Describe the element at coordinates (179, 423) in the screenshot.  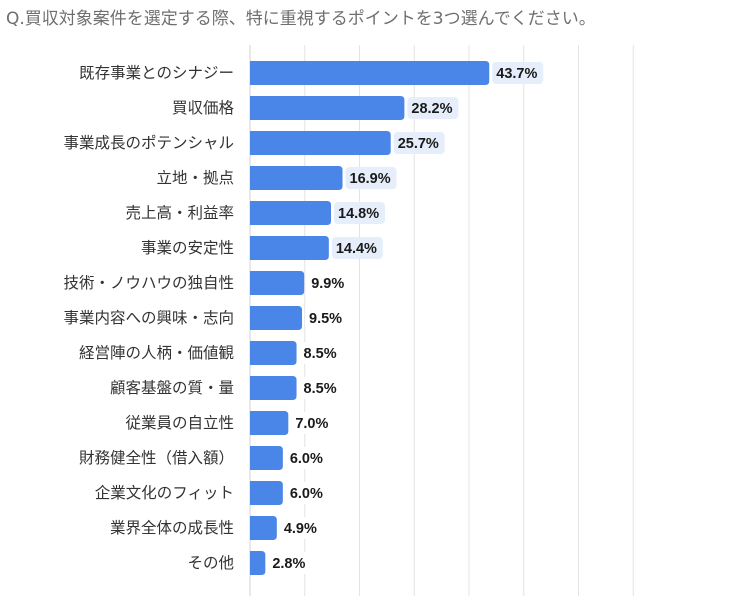
I see `category-label-10: 従業員の自立性` at that location.